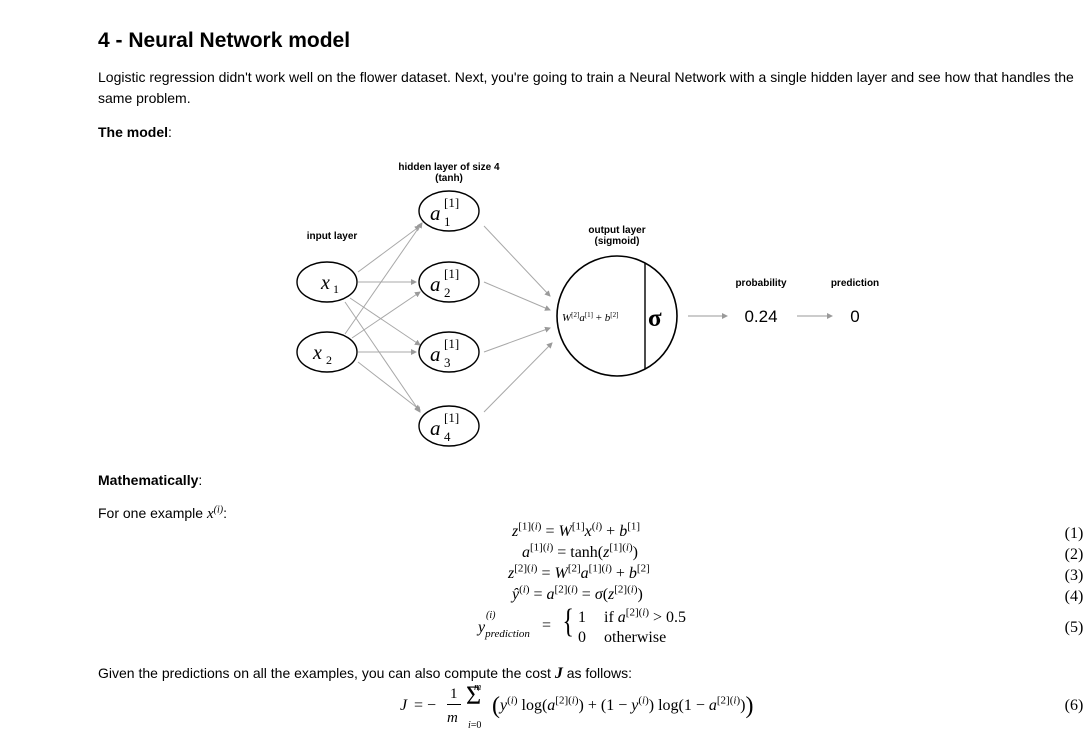 Image resolution: width=1092 pixels, height=738 pixels. What do you see at coordinates (854, 316) in the screenshot?
I see `prediction-value: 0` at bounding box center [854, 316].